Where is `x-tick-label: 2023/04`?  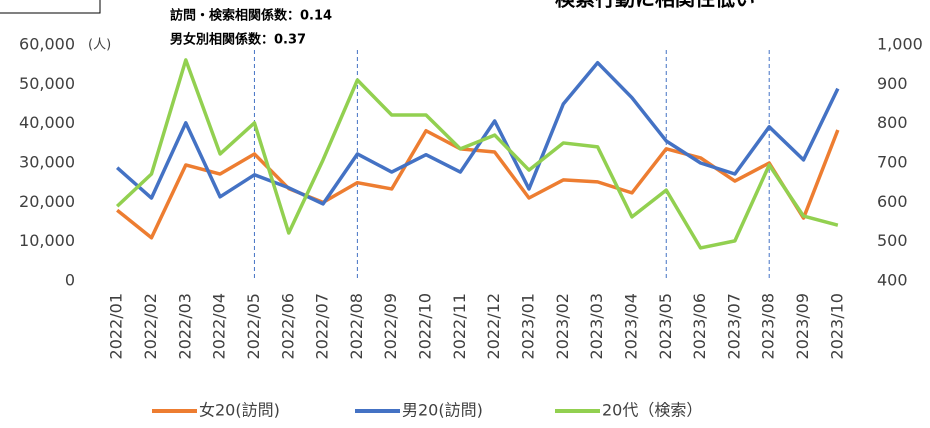
x-tick-label: 2023/04 is located at coordinates (630, 326).